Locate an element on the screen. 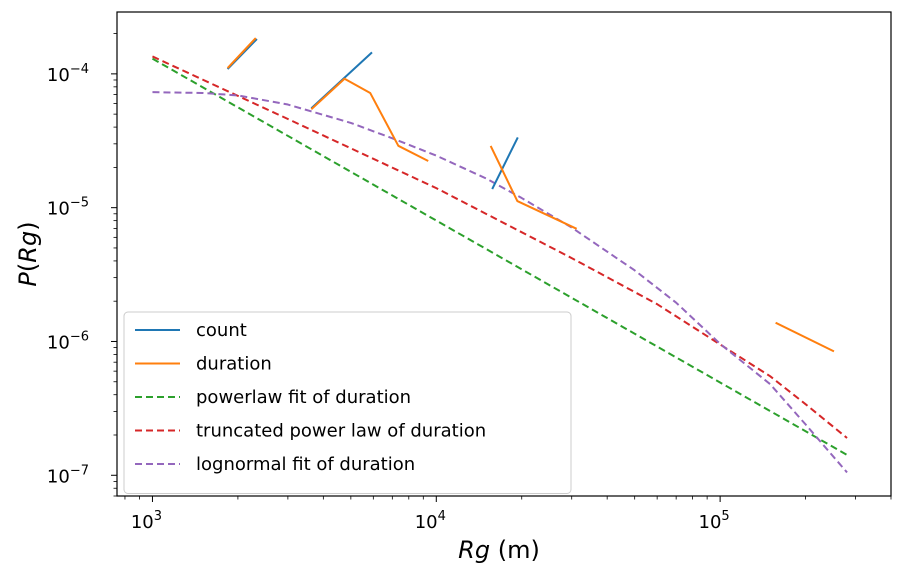 This screenshot has width=904, height=578. x-axis-title: Rg (m) is located at coordinates (499, 550).